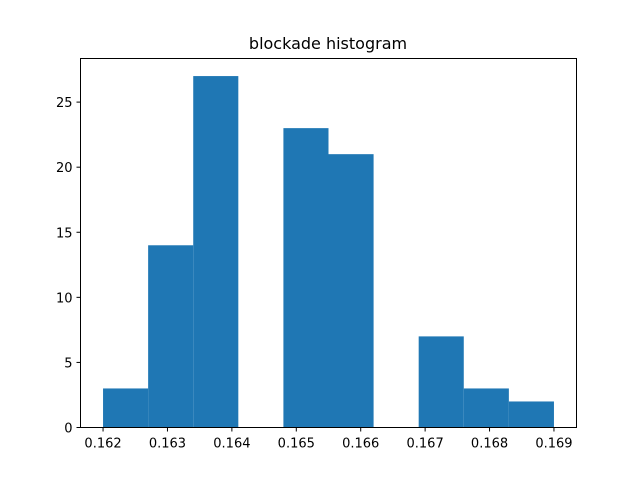 The height and width of the screenshot is (480, 640). I want to click on y-tick-label: 0, so click(68, 429).